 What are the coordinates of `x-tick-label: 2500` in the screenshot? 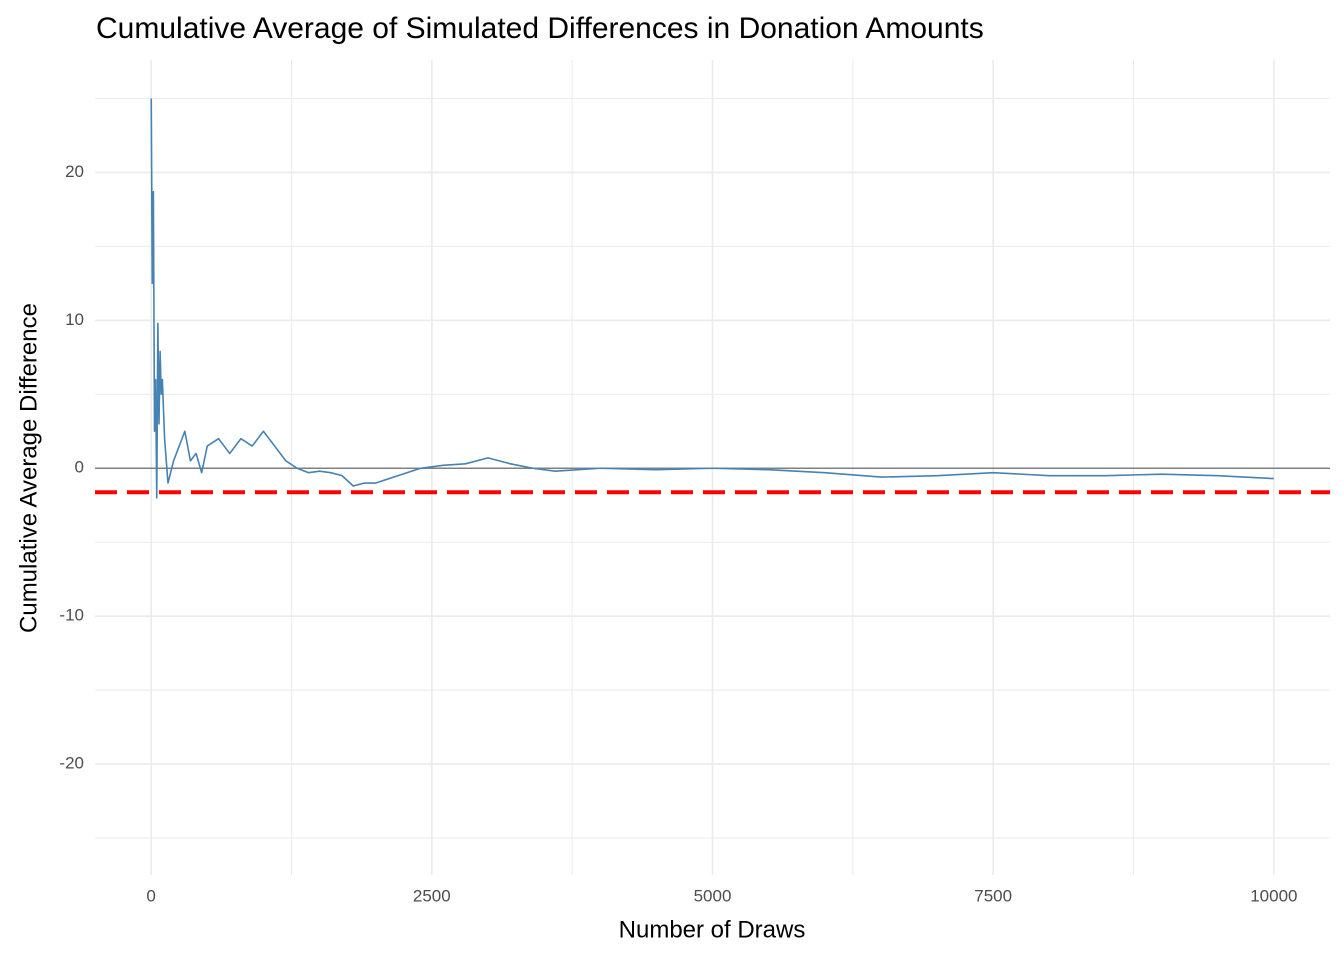 It's located at (432, 895).